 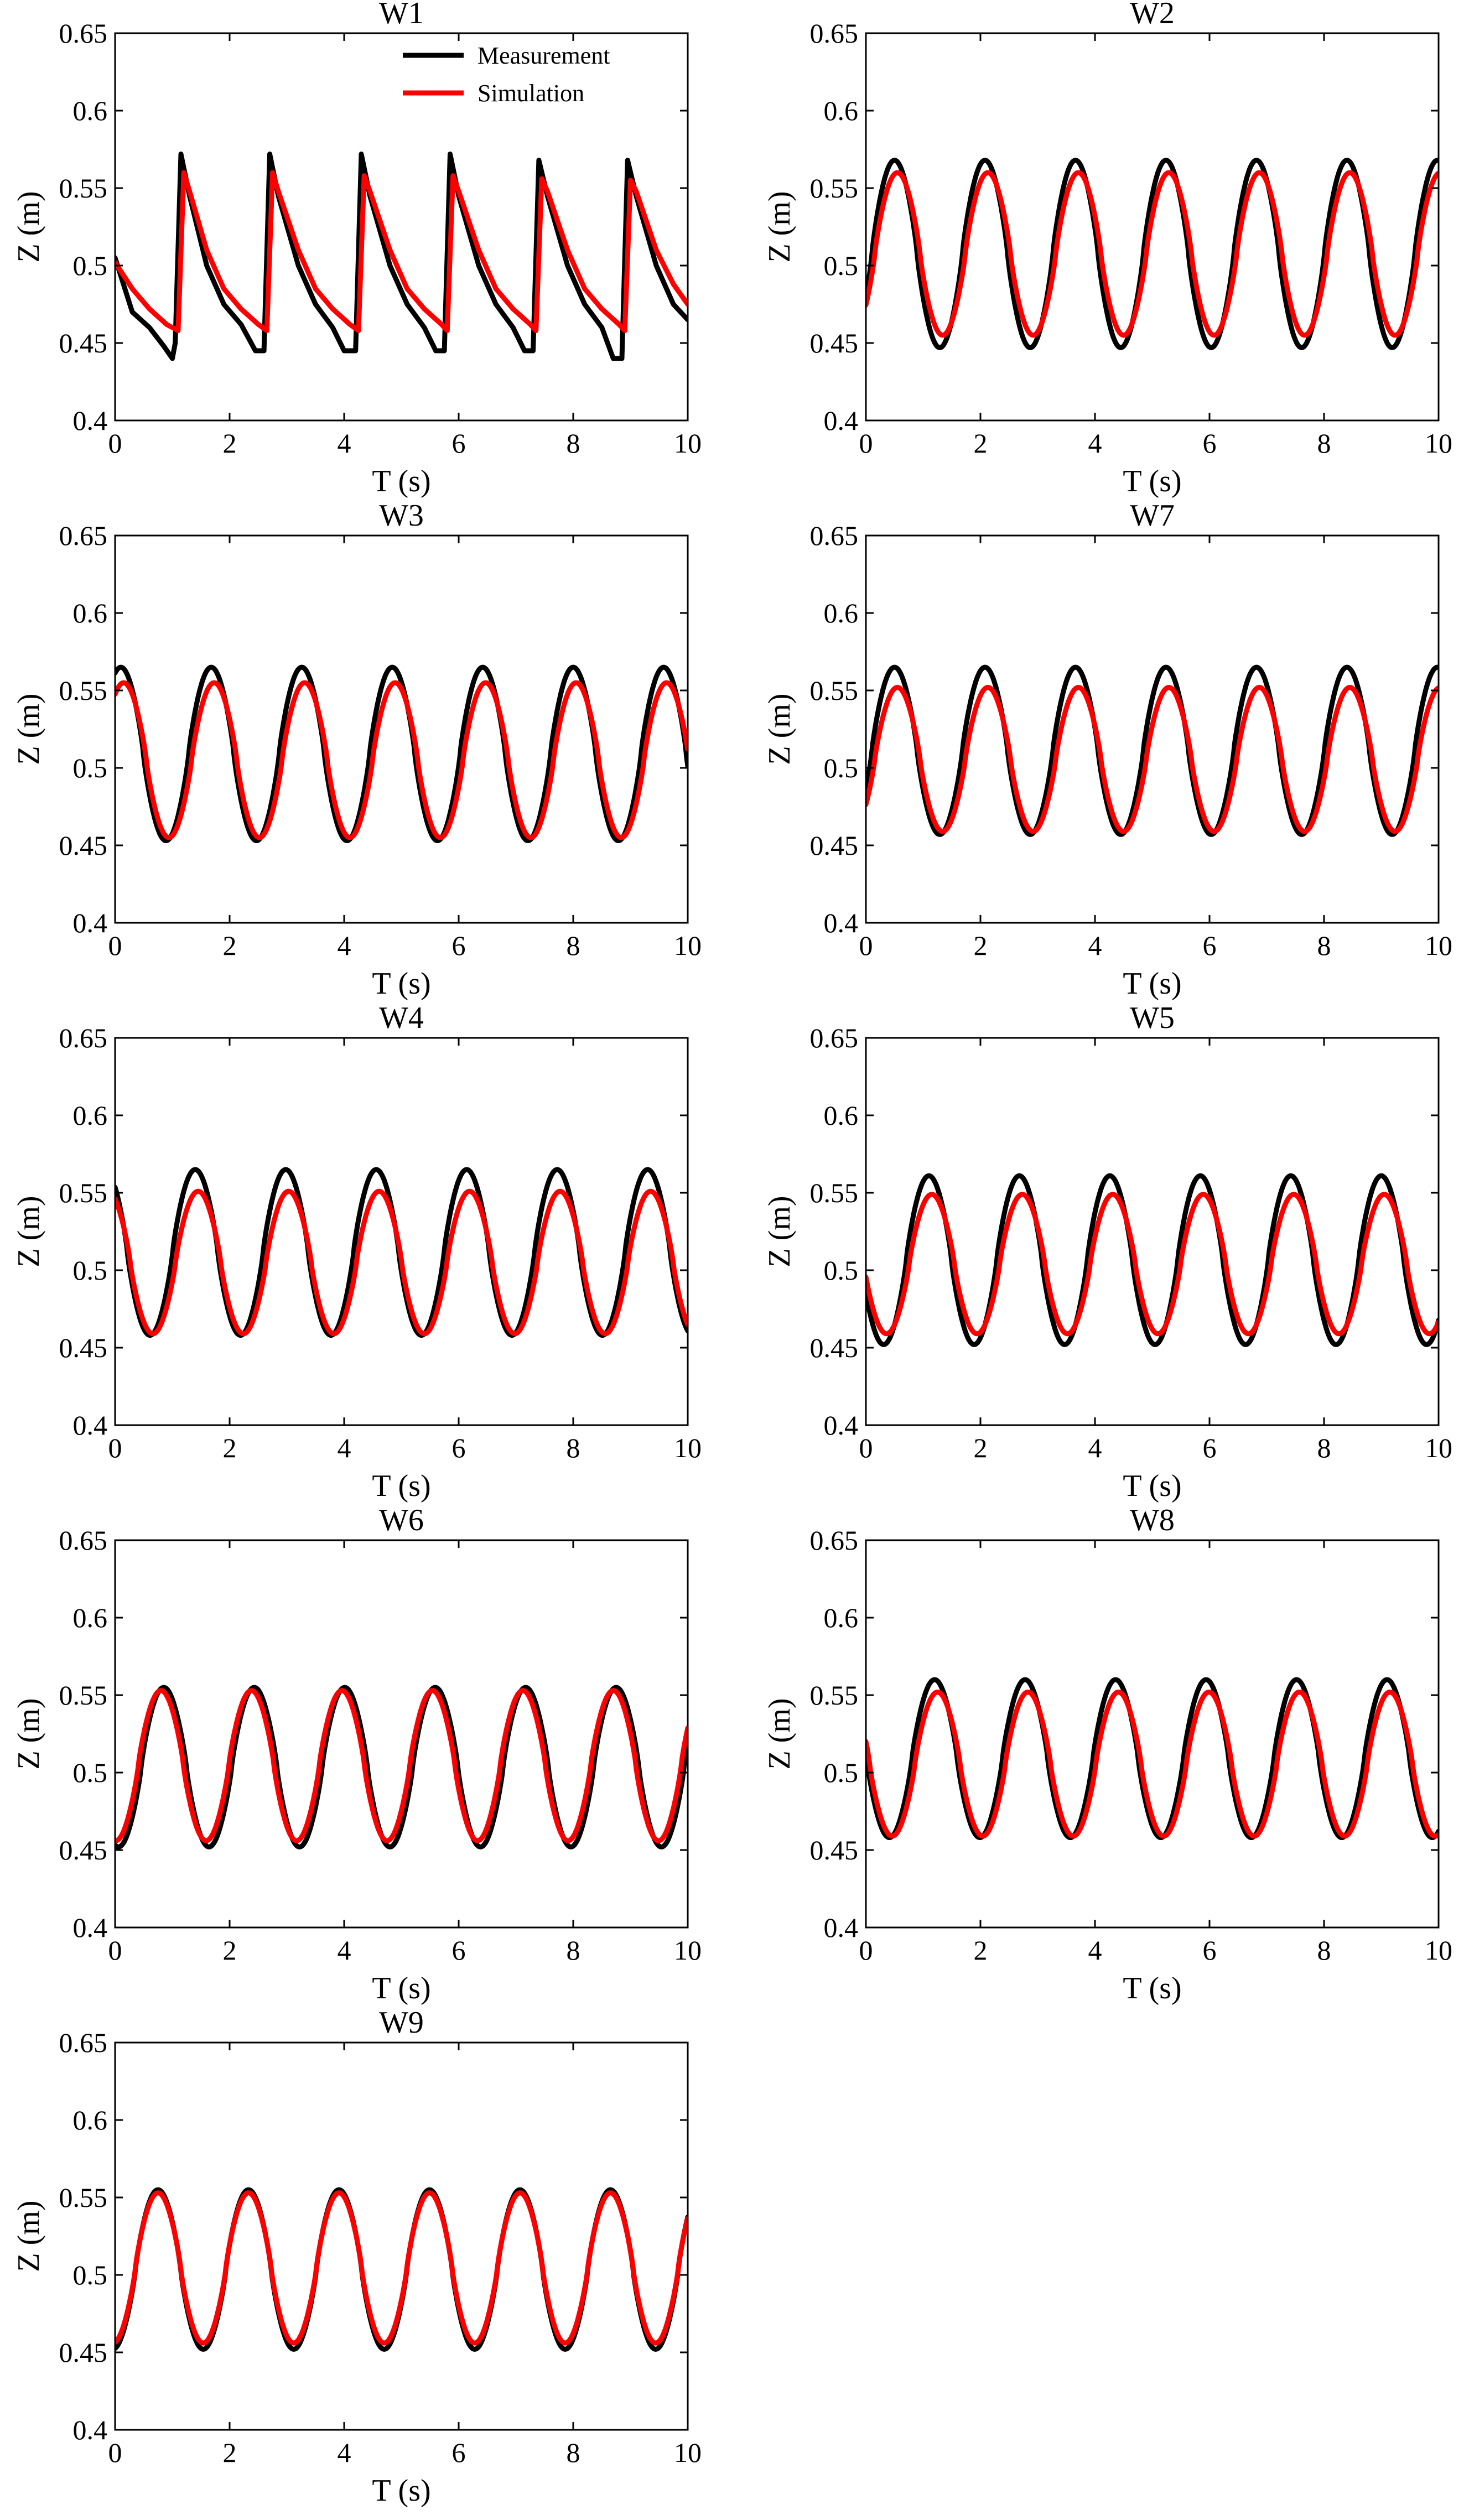 I want to click on chart-title: W1, so click(x=401, y=15).